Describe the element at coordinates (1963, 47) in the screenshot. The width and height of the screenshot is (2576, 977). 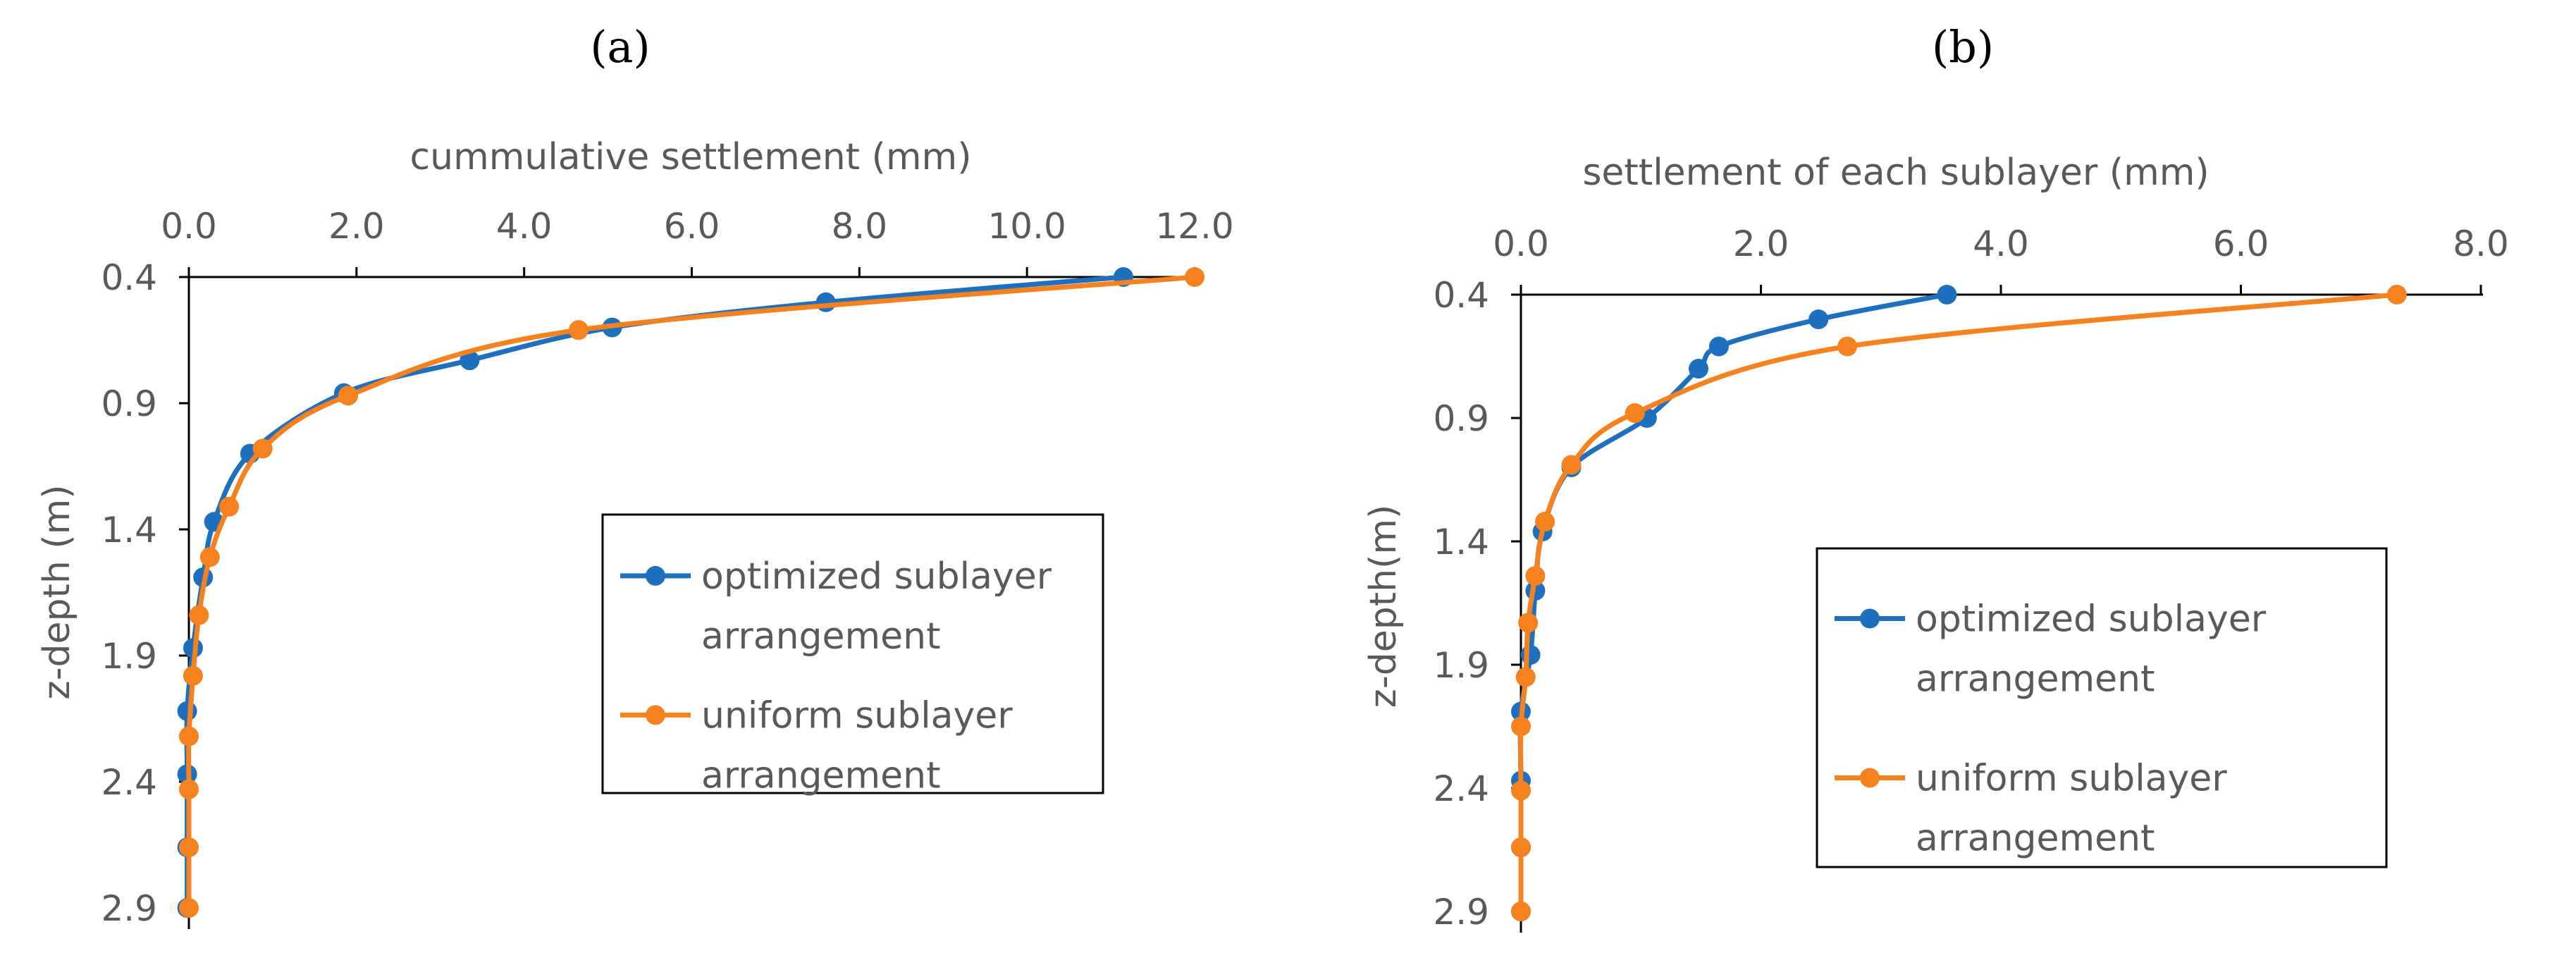
I see `panel-label-b: (b)` at that location.